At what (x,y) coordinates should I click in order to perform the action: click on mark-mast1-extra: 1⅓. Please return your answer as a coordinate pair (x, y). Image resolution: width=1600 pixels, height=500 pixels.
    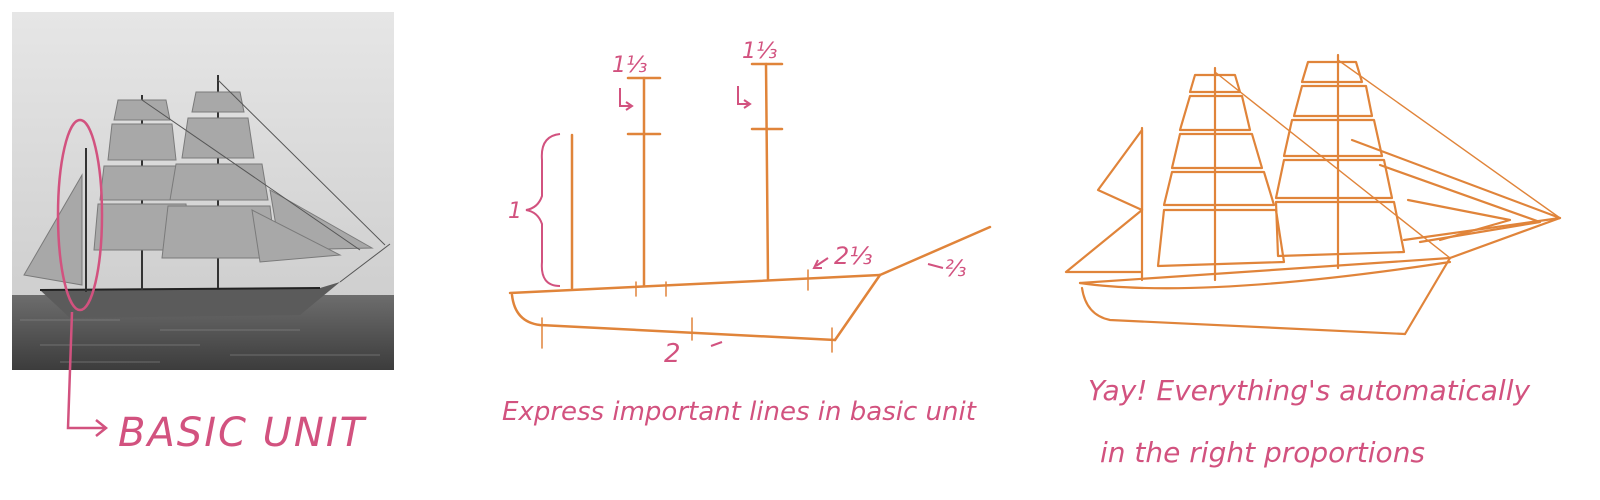
    Looking at the image, I should click on (629, 65).